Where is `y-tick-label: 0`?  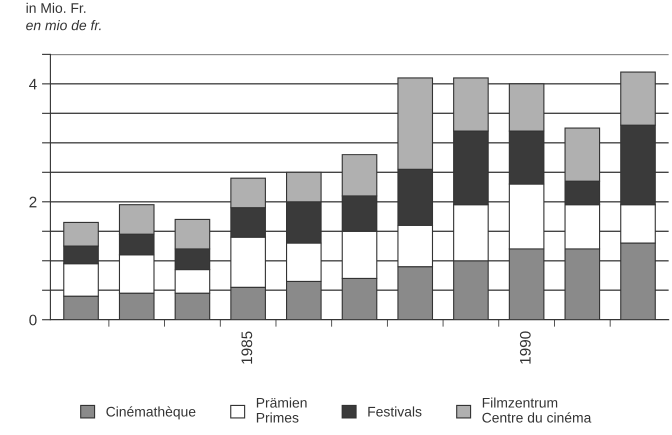 y-tick-label: 0 is located at coordinates (33, 320).